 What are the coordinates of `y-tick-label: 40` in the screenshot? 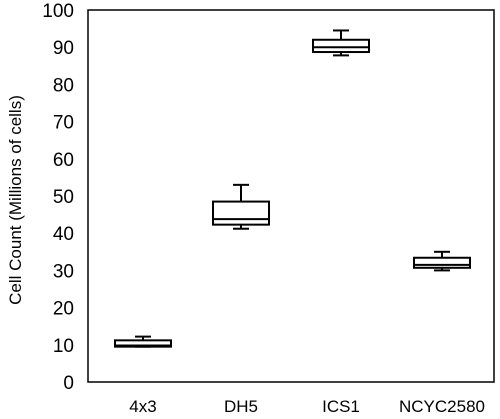 It's located at (63, 234).